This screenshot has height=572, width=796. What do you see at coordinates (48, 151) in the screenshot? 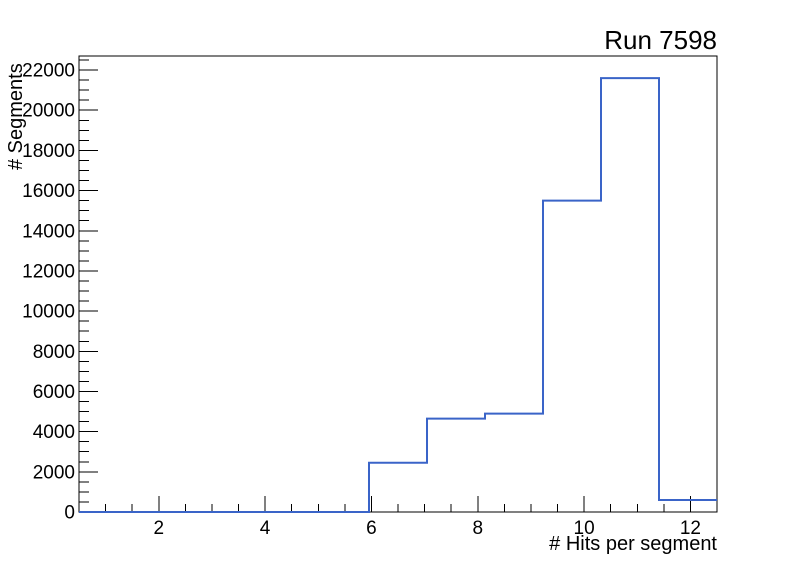
I see `y-tick-label: 18000` at bounding box center [48, 151].